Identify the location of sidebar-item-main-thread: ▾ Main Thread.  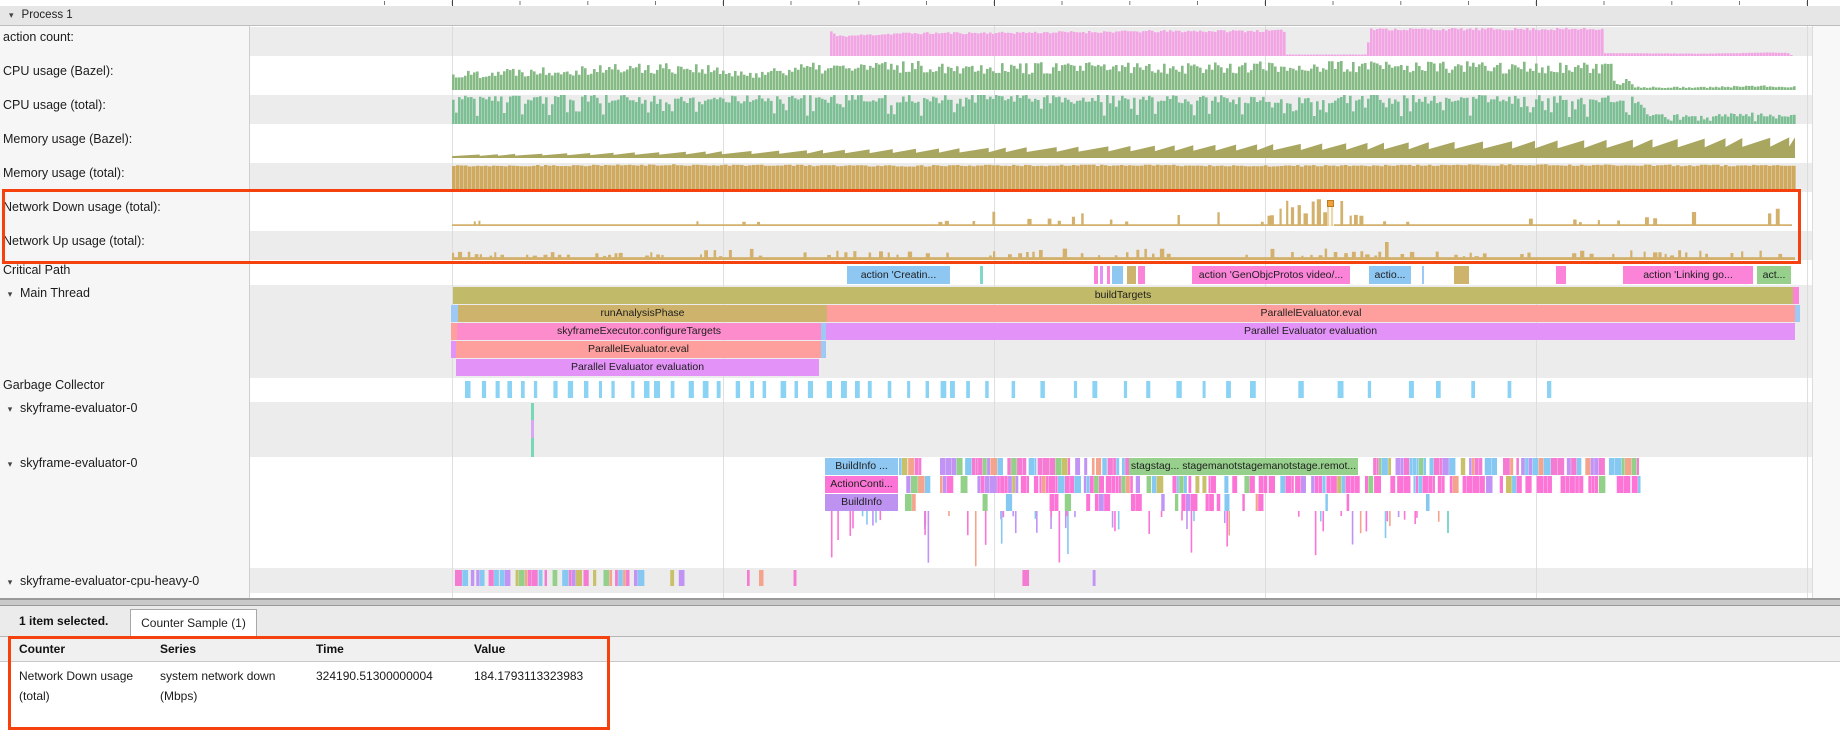
(124, 293).